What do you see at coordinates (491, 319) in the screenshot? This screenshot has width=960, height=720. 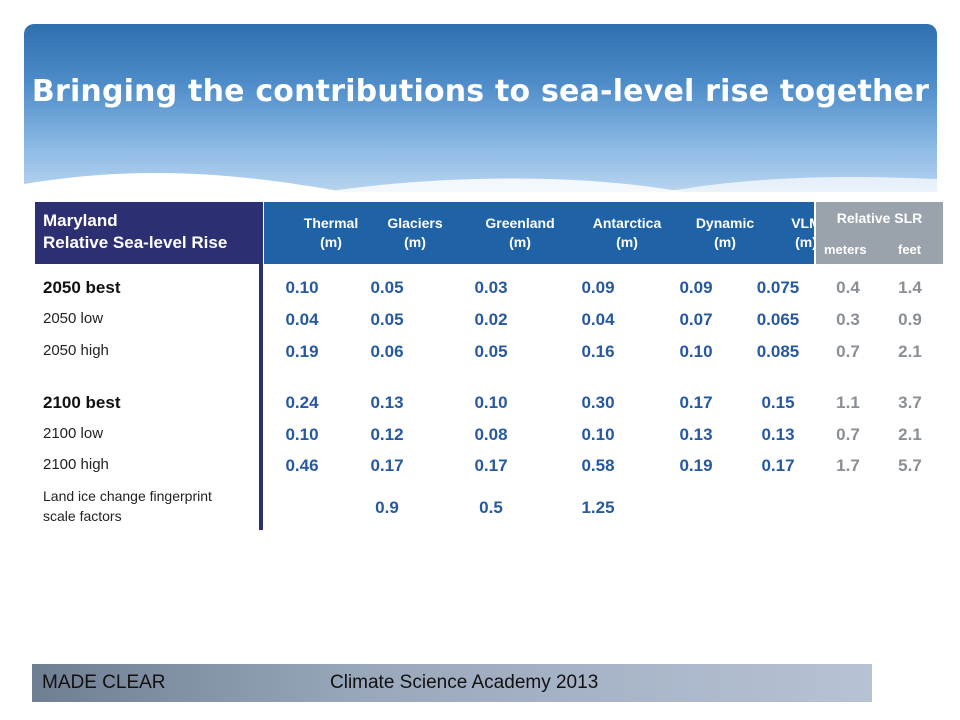 I see `greenland-value: 0.02` at bounding box center [491, 319].